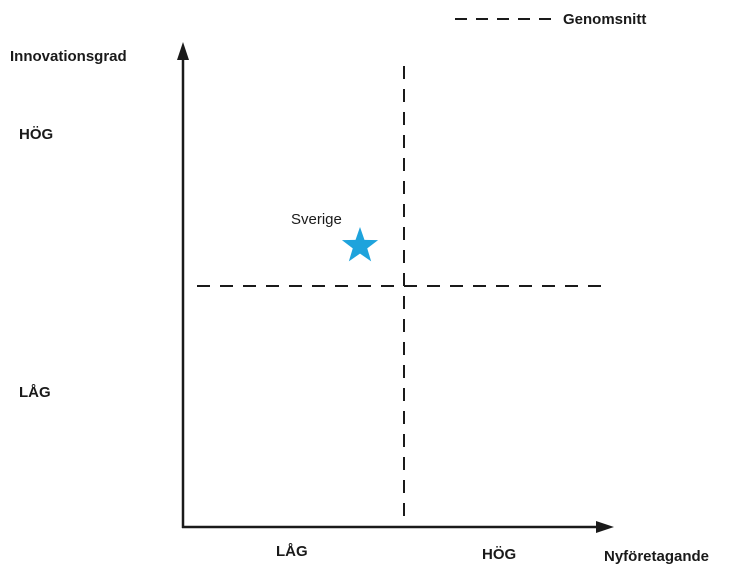 This screenshot has height=566, width=738. Describe the element at coordinates (360, 244) in the screenshot. I see `star-icon` at that location.